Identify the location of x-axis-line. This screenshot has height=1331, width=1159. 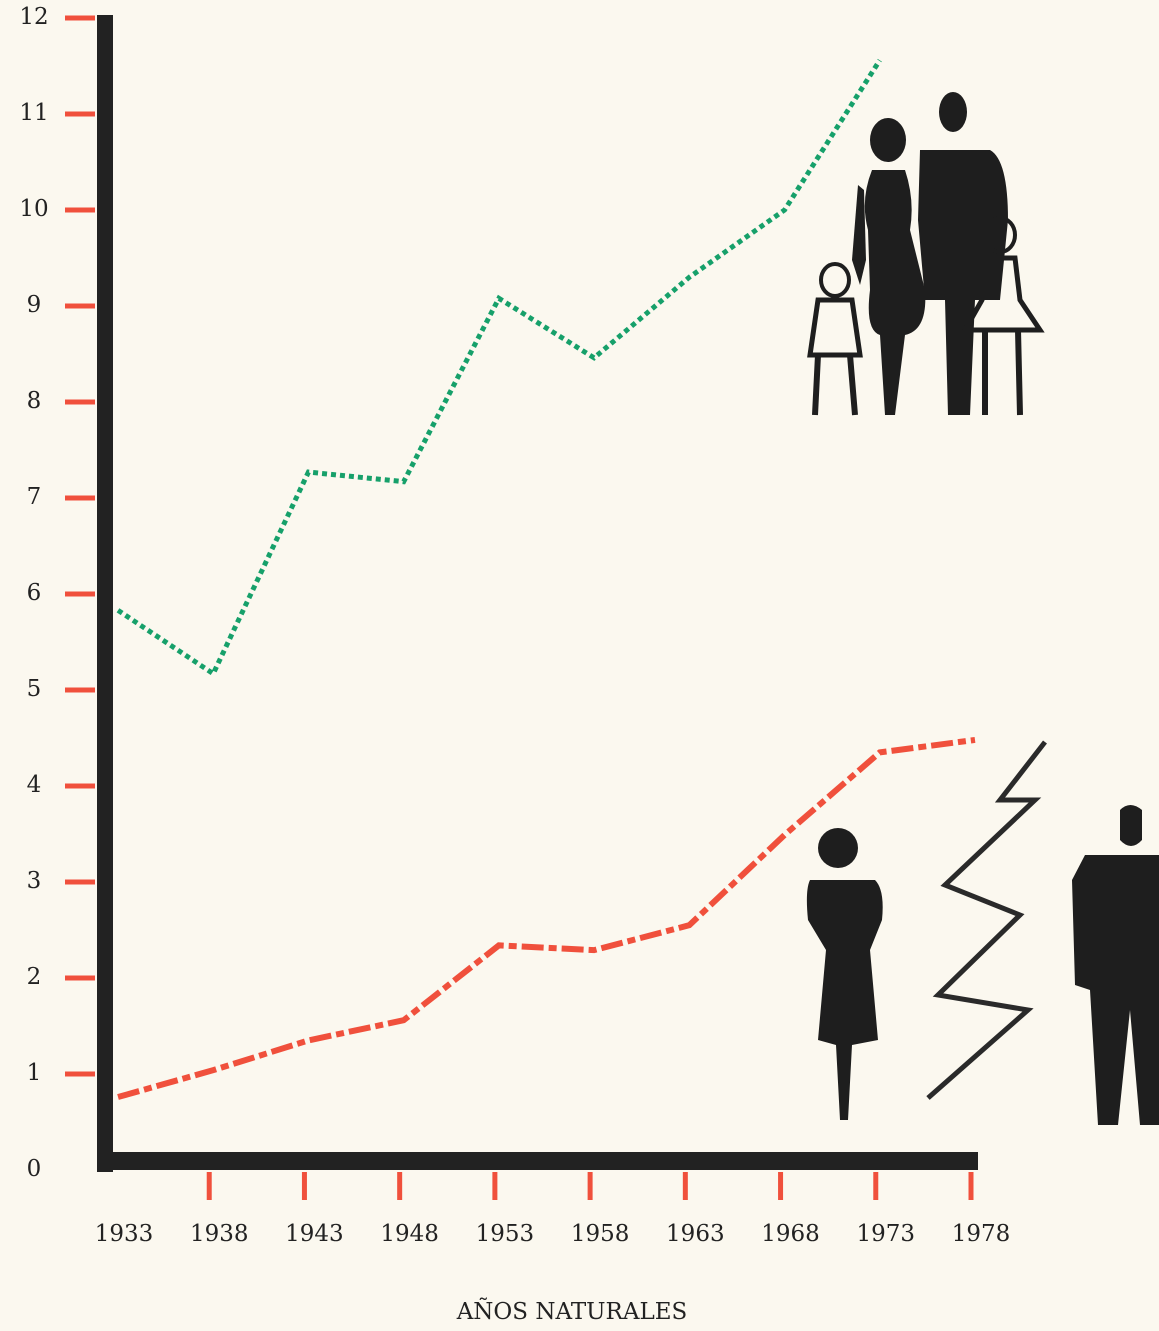
(539, 1161).